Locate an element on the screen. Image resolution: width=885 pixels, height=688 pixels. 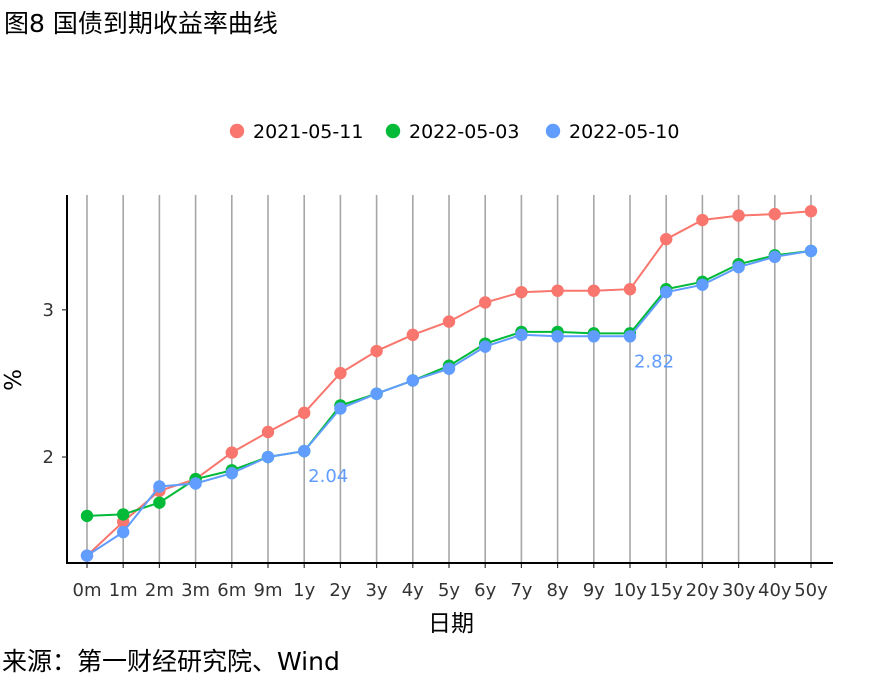
data-point-2022-05-10-8y is located at coordinates (557, 336).